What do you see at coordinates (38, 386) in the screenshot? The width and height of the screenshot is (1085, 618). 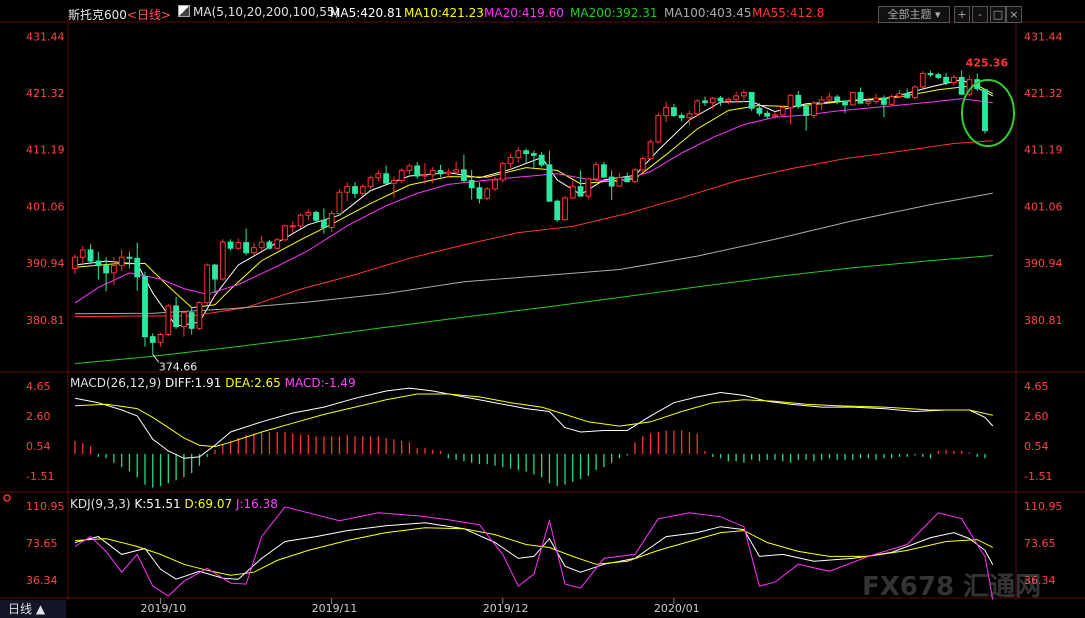 I see `macd-ytick-left: 4.65` at bounding box center [38, 386].